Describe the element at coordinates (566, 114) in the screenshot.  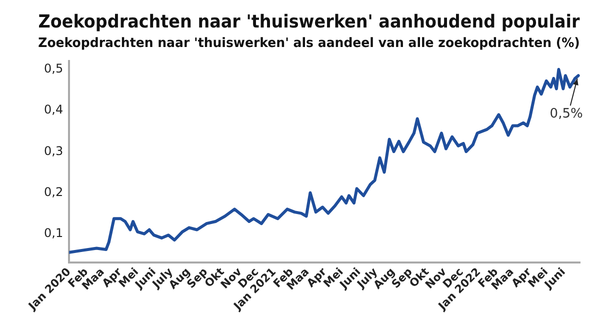
I see `annotation: 0,5%` at that location.